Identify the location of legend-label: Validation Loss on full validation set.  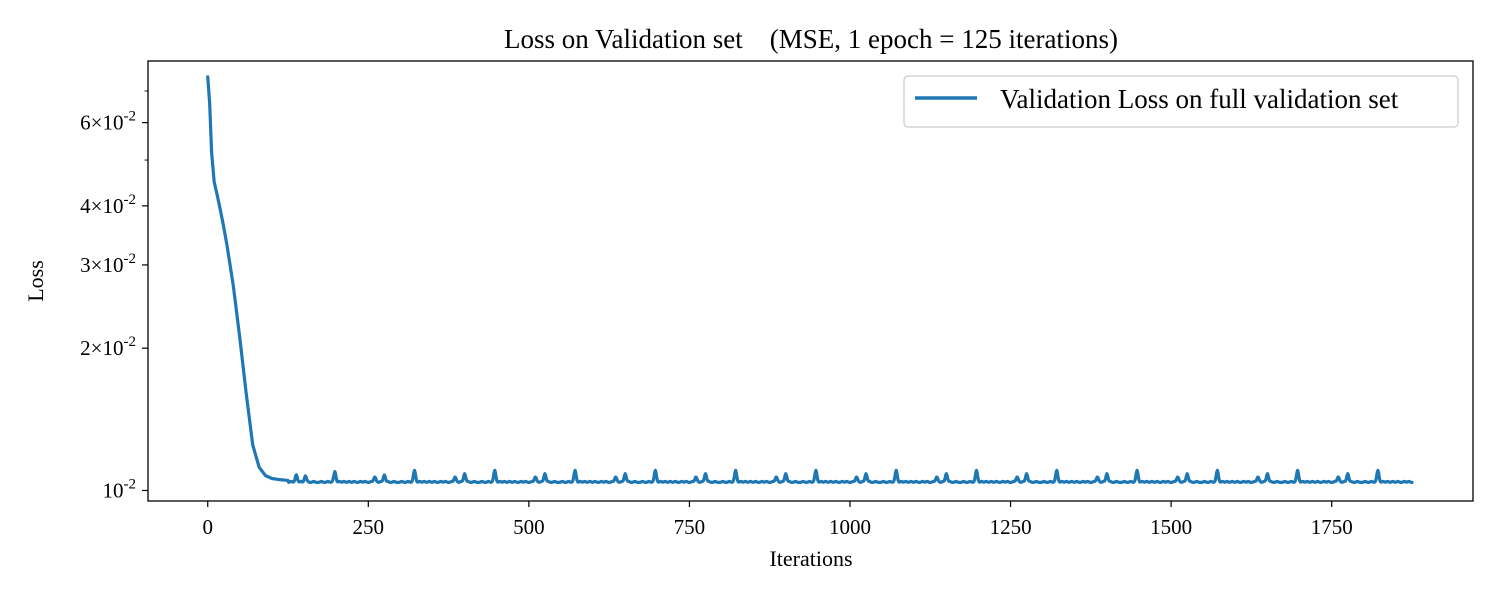
(1199, 99).